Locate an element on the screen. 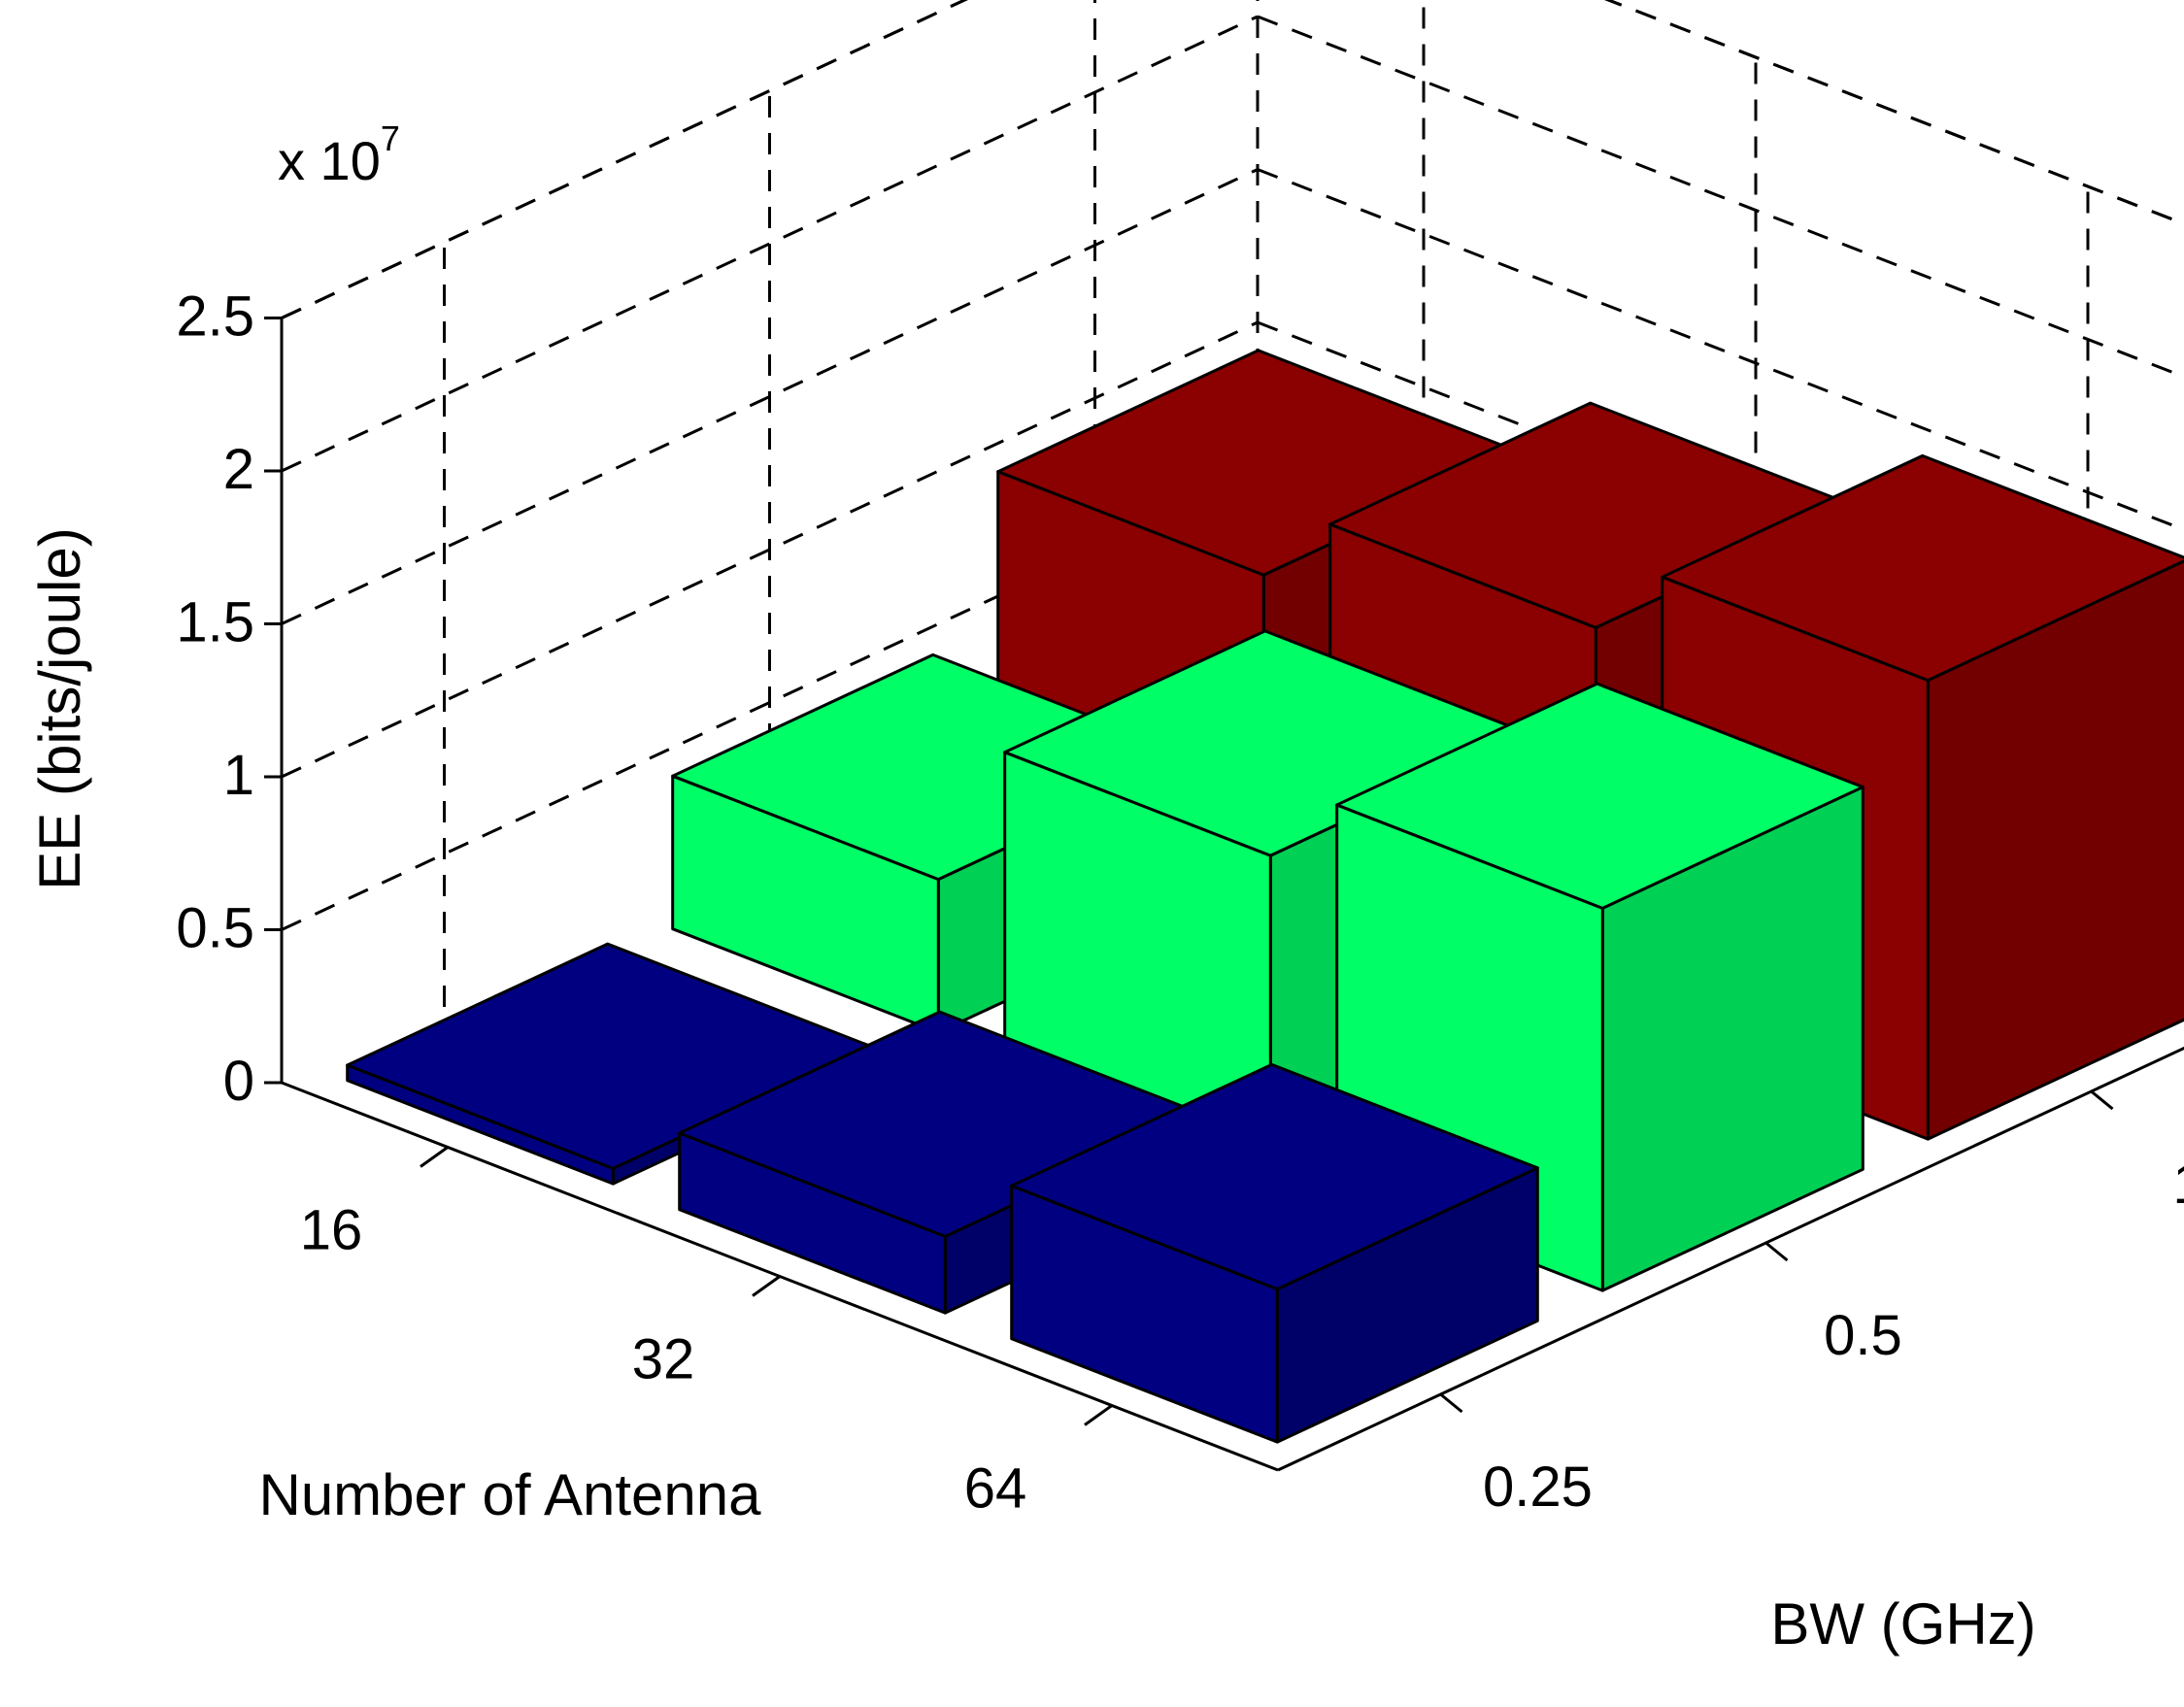  z-tick-label: 1.5 is located at coordinates (215, 622).